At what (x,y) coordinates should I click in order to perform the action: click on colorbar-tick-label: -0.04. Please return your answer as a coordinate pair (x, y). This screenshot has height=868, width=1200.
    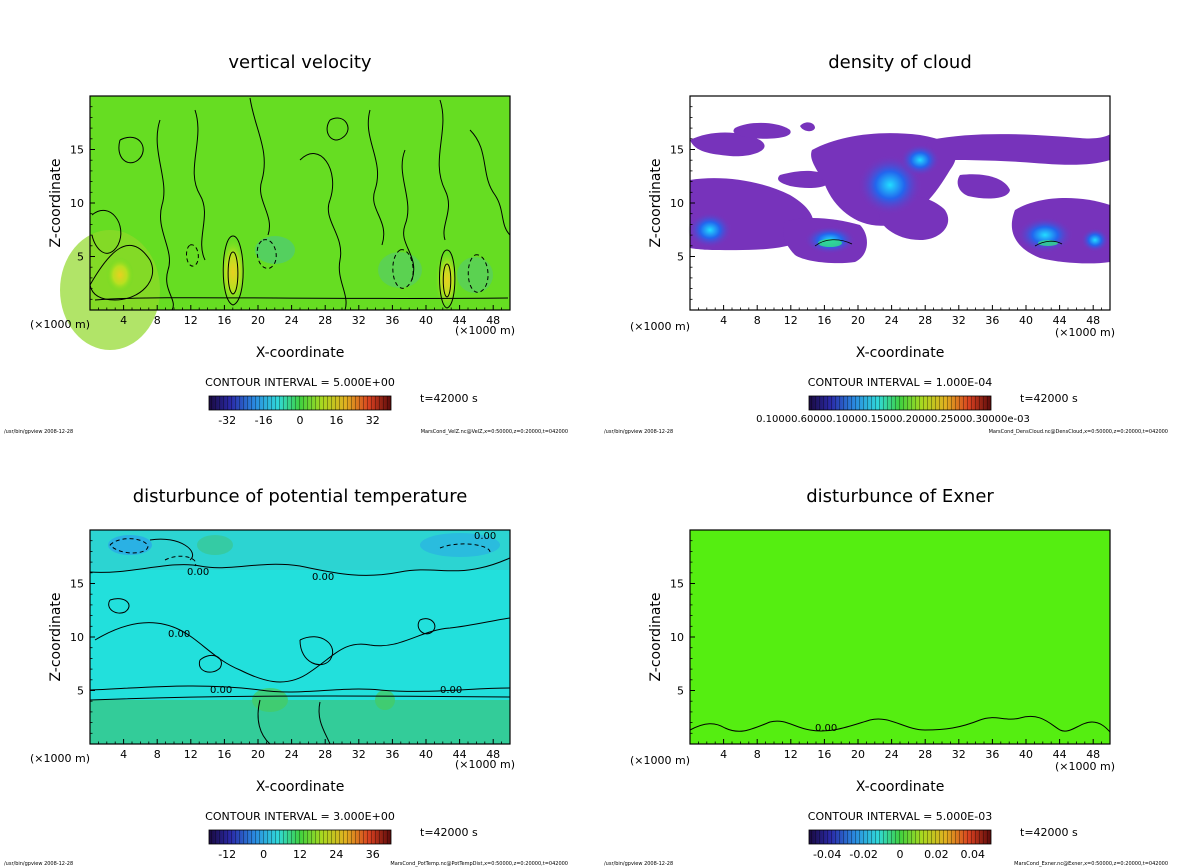
    Looking at the image, I should click on (827, 854).